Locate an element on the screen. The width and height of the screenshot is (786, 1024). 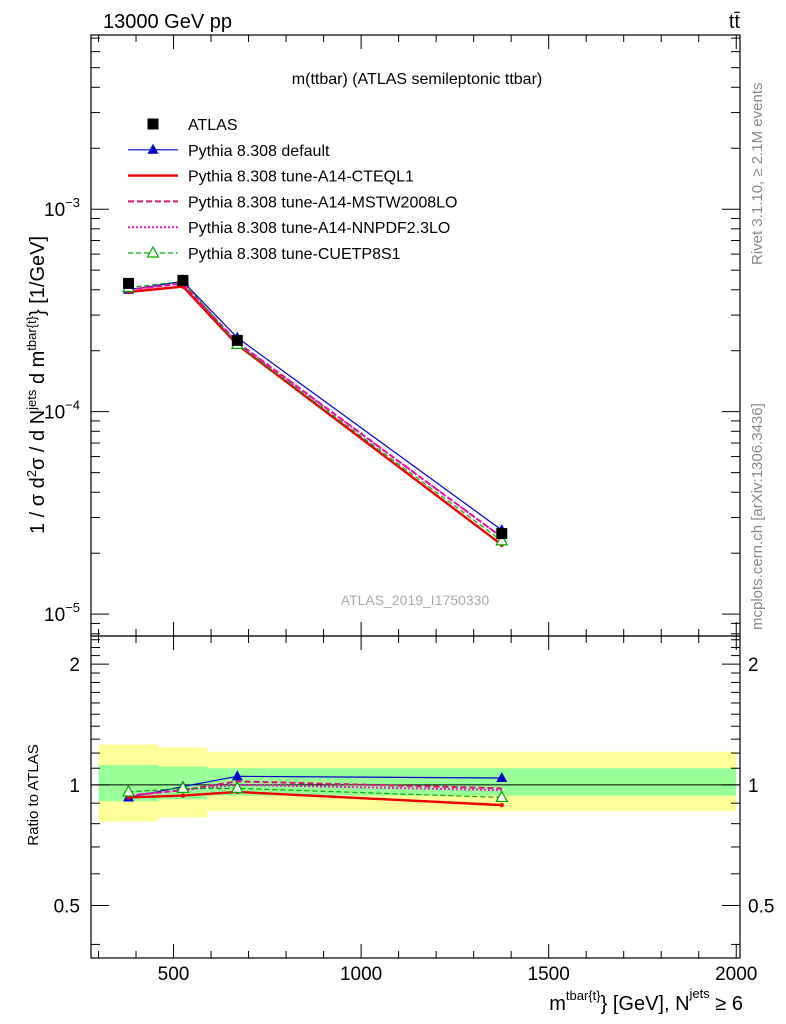
plot-title: m(ttbar) (ATLAS semileptonic ttbar) is located at coordinates (417, 79).